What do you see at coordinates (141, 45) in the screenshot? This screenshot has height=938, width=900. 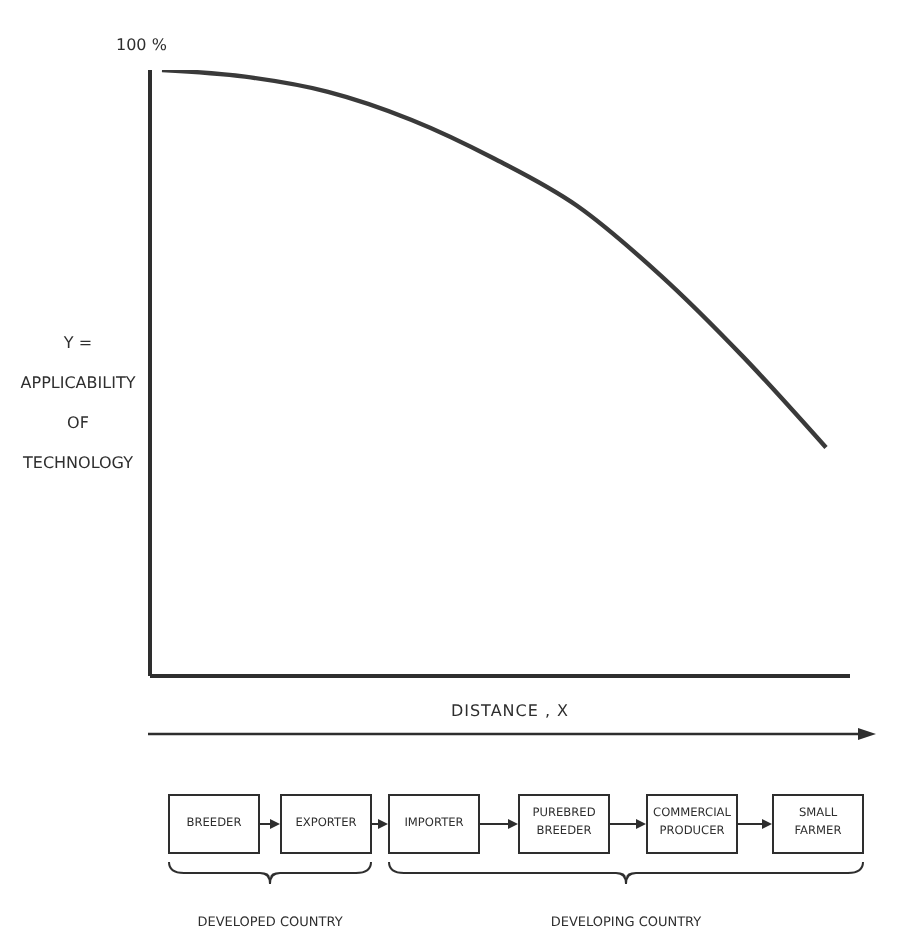 I see `text: 100 %` at bounding box center [141, 45].